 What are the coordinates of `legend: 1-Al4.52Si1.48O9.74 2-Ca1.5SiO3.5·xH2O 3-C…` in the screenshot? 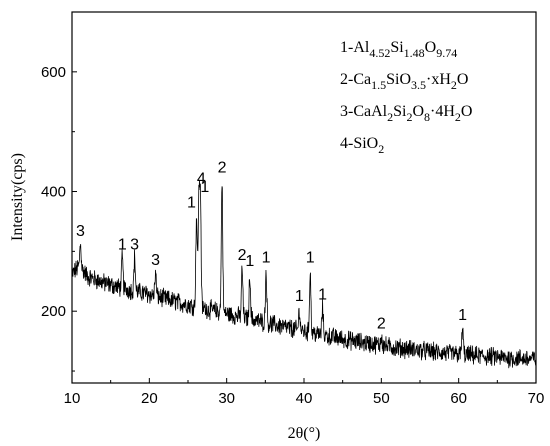 It's located at (406, 97).